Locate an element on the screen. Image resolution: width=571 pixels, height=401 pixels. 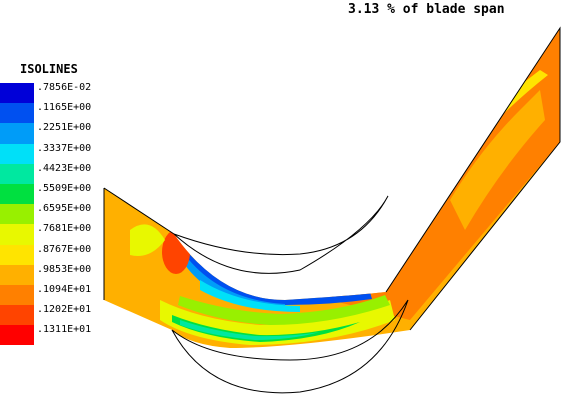
legend-label: .1202E+01 is located at coordinates (64, 310).